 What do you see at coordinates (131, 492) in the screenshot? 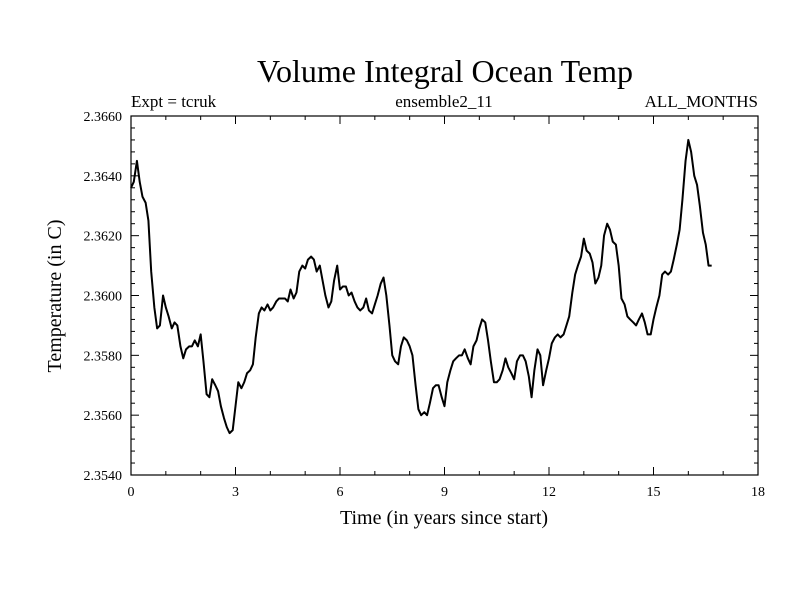
I see `x-tick-label: 0` at bounding box center [131, 492].